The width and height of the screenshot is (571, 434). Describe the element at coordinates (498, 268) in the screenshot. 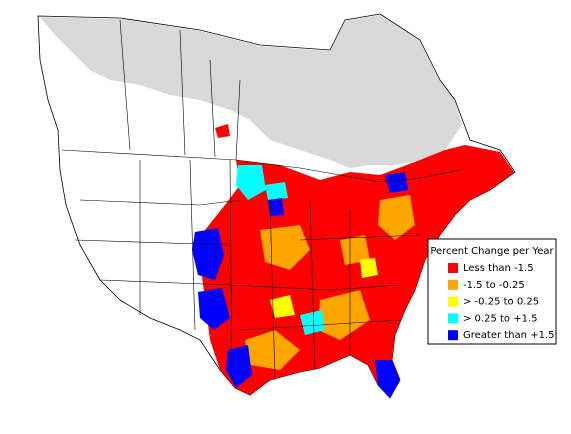

I see `legend-label: Less than -1.5` at that location.